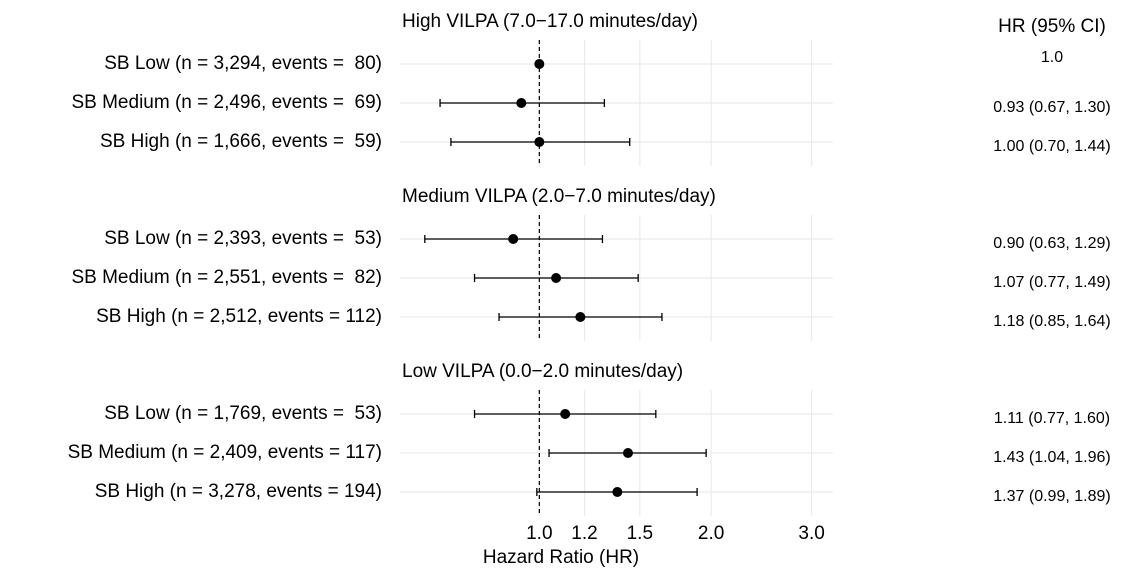 This screenshot has height=570, width=1127. What do you see at coordinates (1051, 321) in the screenshot?
I see `hr-label: 1.18 (0.85, 1.64)` at bounding box center [1051, 321].